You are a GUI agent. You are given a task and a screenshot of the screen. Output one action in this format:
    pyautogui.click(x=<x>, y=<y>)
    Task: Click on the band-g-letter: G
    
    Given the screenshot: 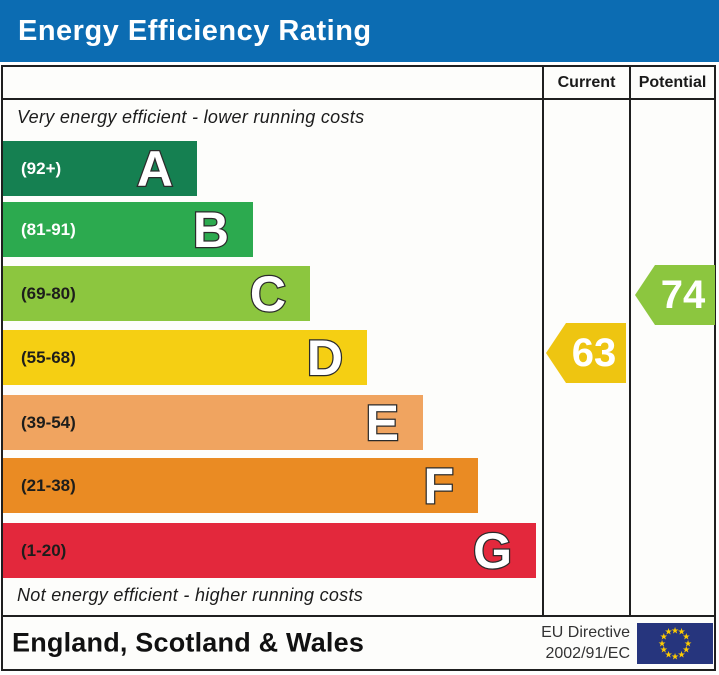 What is the action you would take?
    pyautogui.click(x=492, y=550)
    